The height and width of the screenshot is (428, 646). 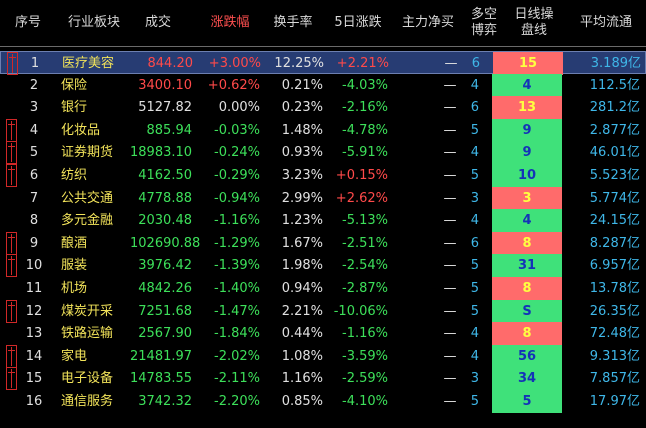 What do you see at coordinates (87, 379) in the screenshot?
I see `sector-name: 电子设备` at bounding box center [87, 379].